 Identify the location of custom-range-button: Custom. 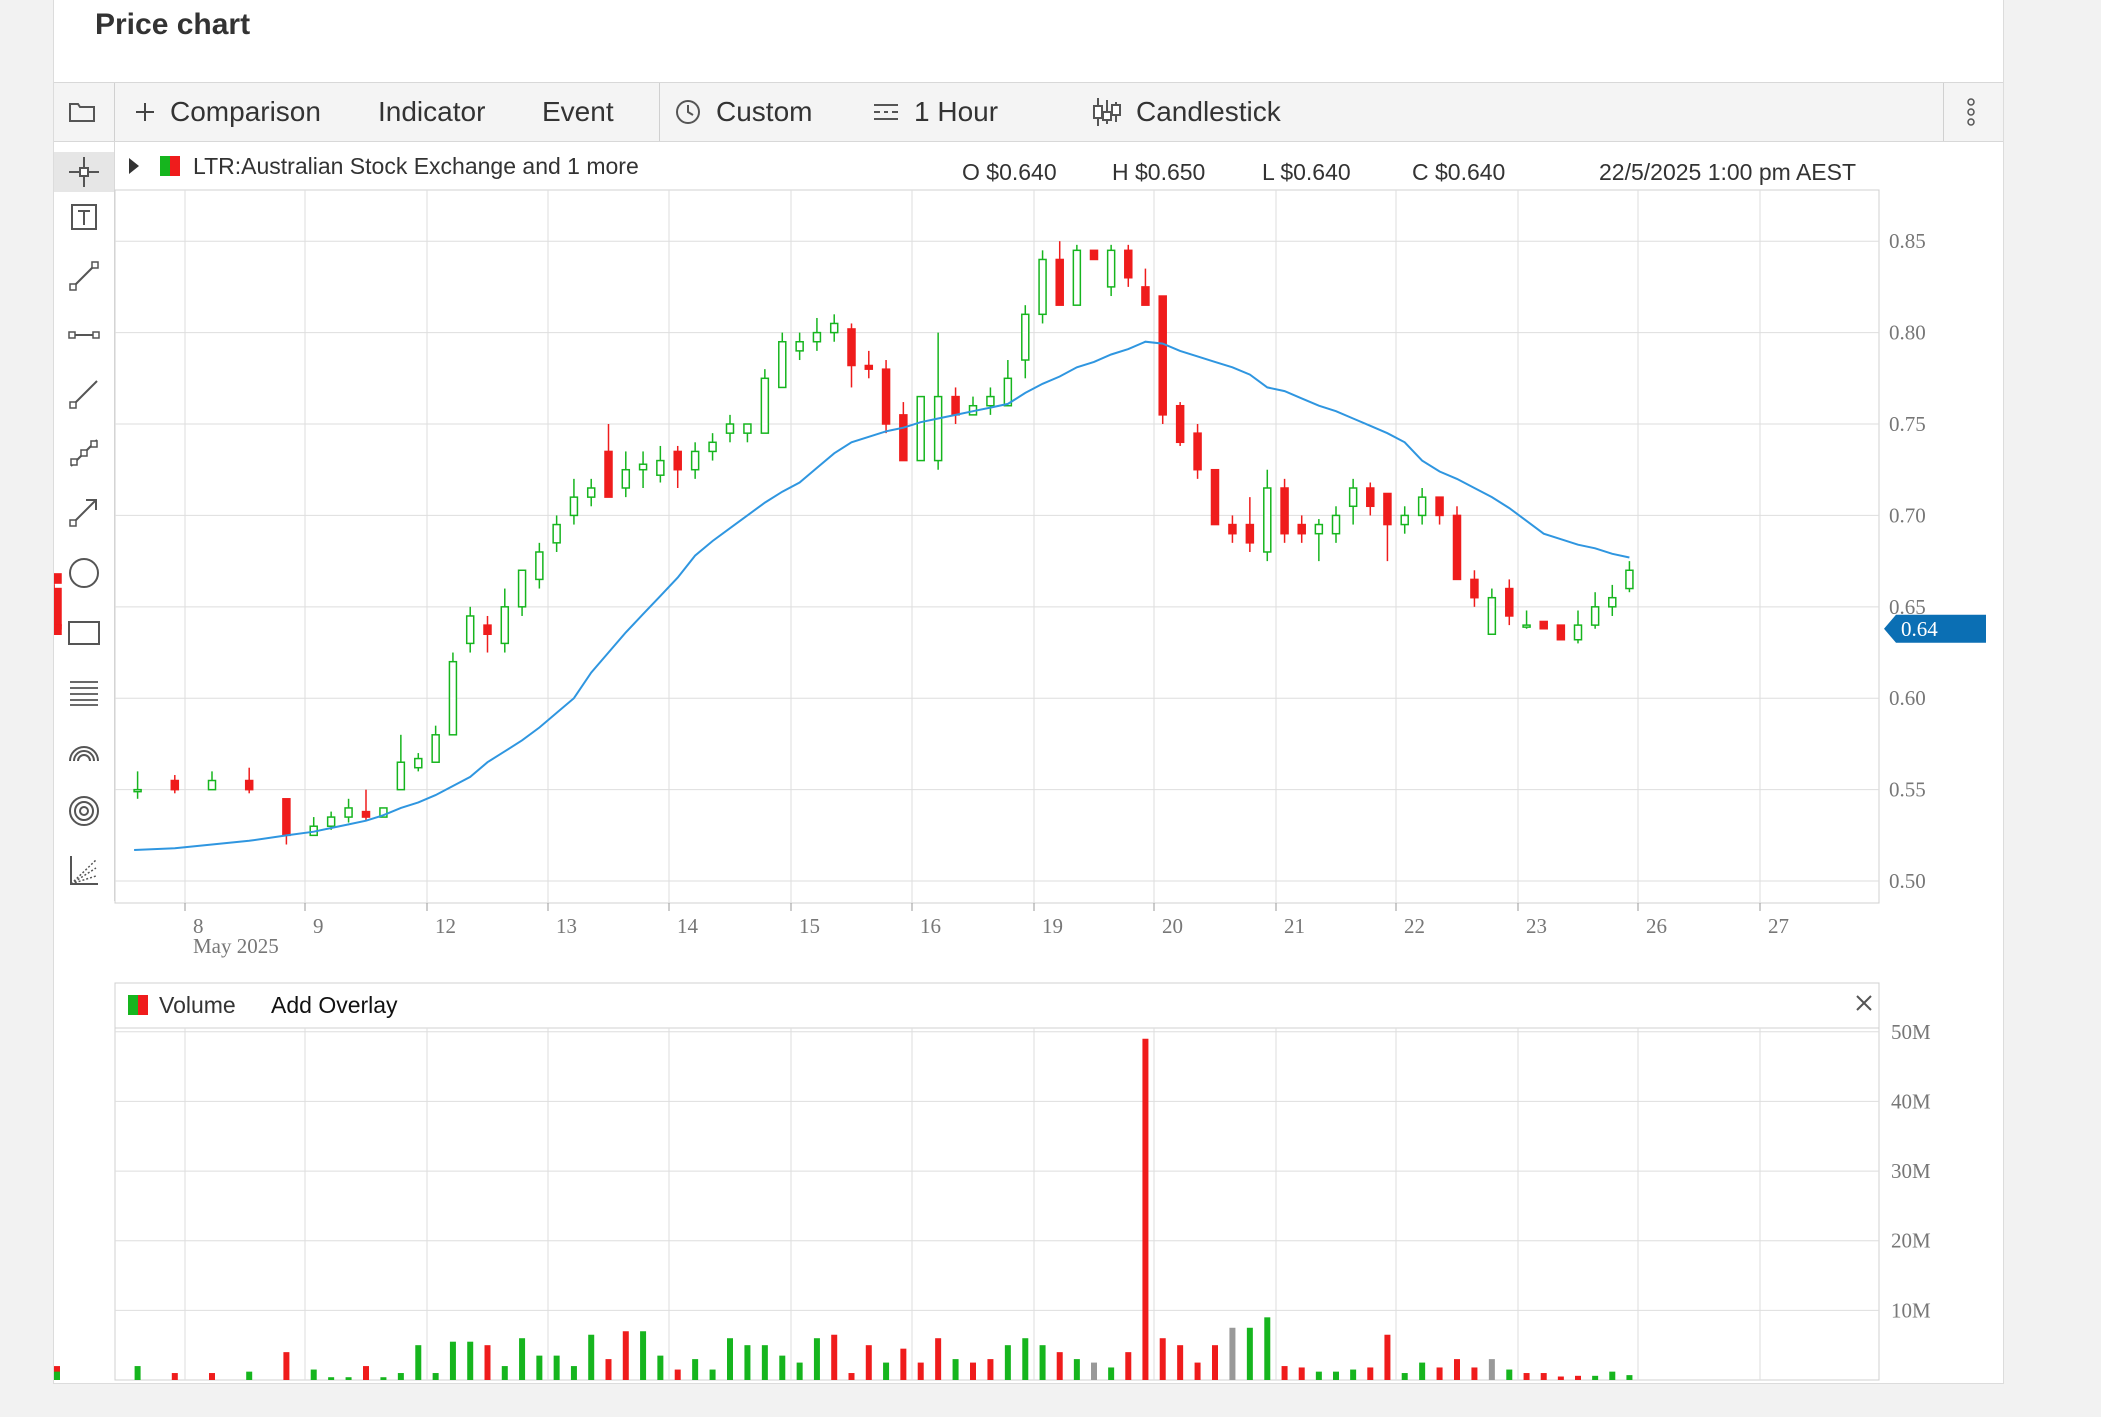
(743, 112).